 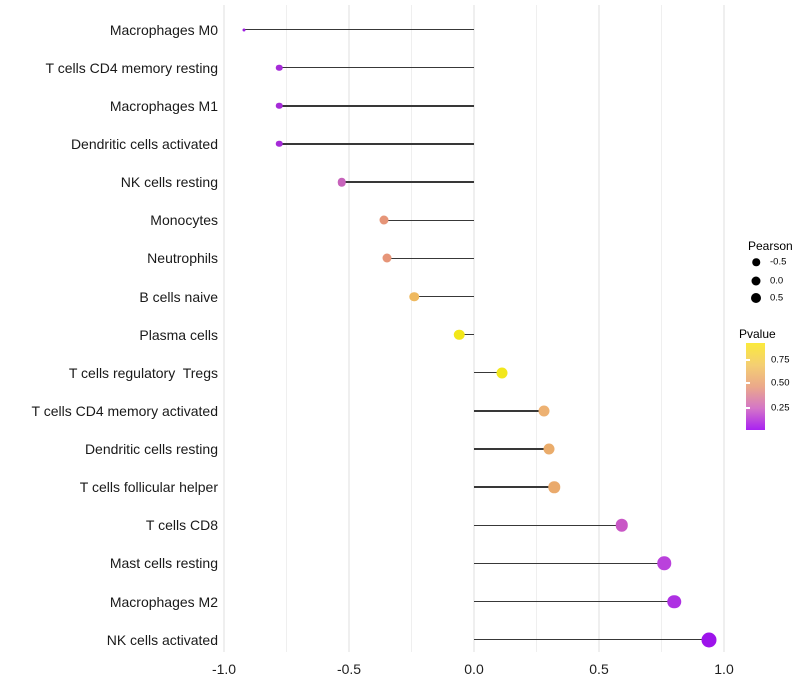 I want to click on category-label: Dendritic cells resting, so click(x=151, y=449).